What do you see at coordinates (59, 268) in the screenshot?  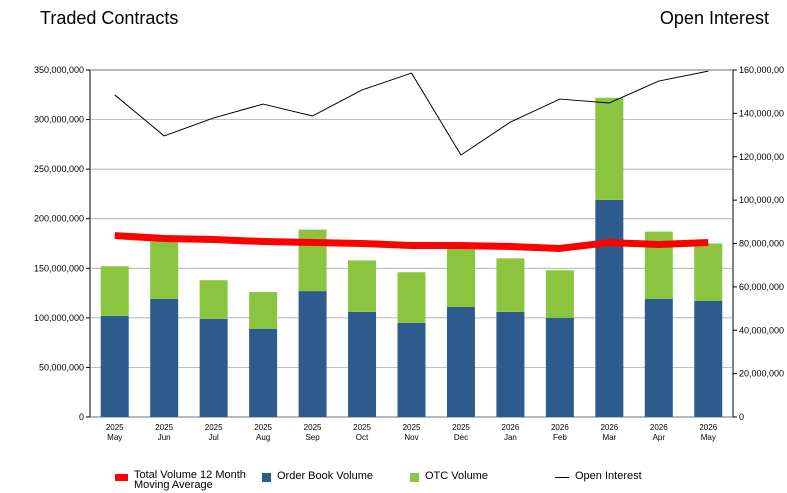 I see `y-tick-label: 150,000,000` at bounding box center [59, 268].